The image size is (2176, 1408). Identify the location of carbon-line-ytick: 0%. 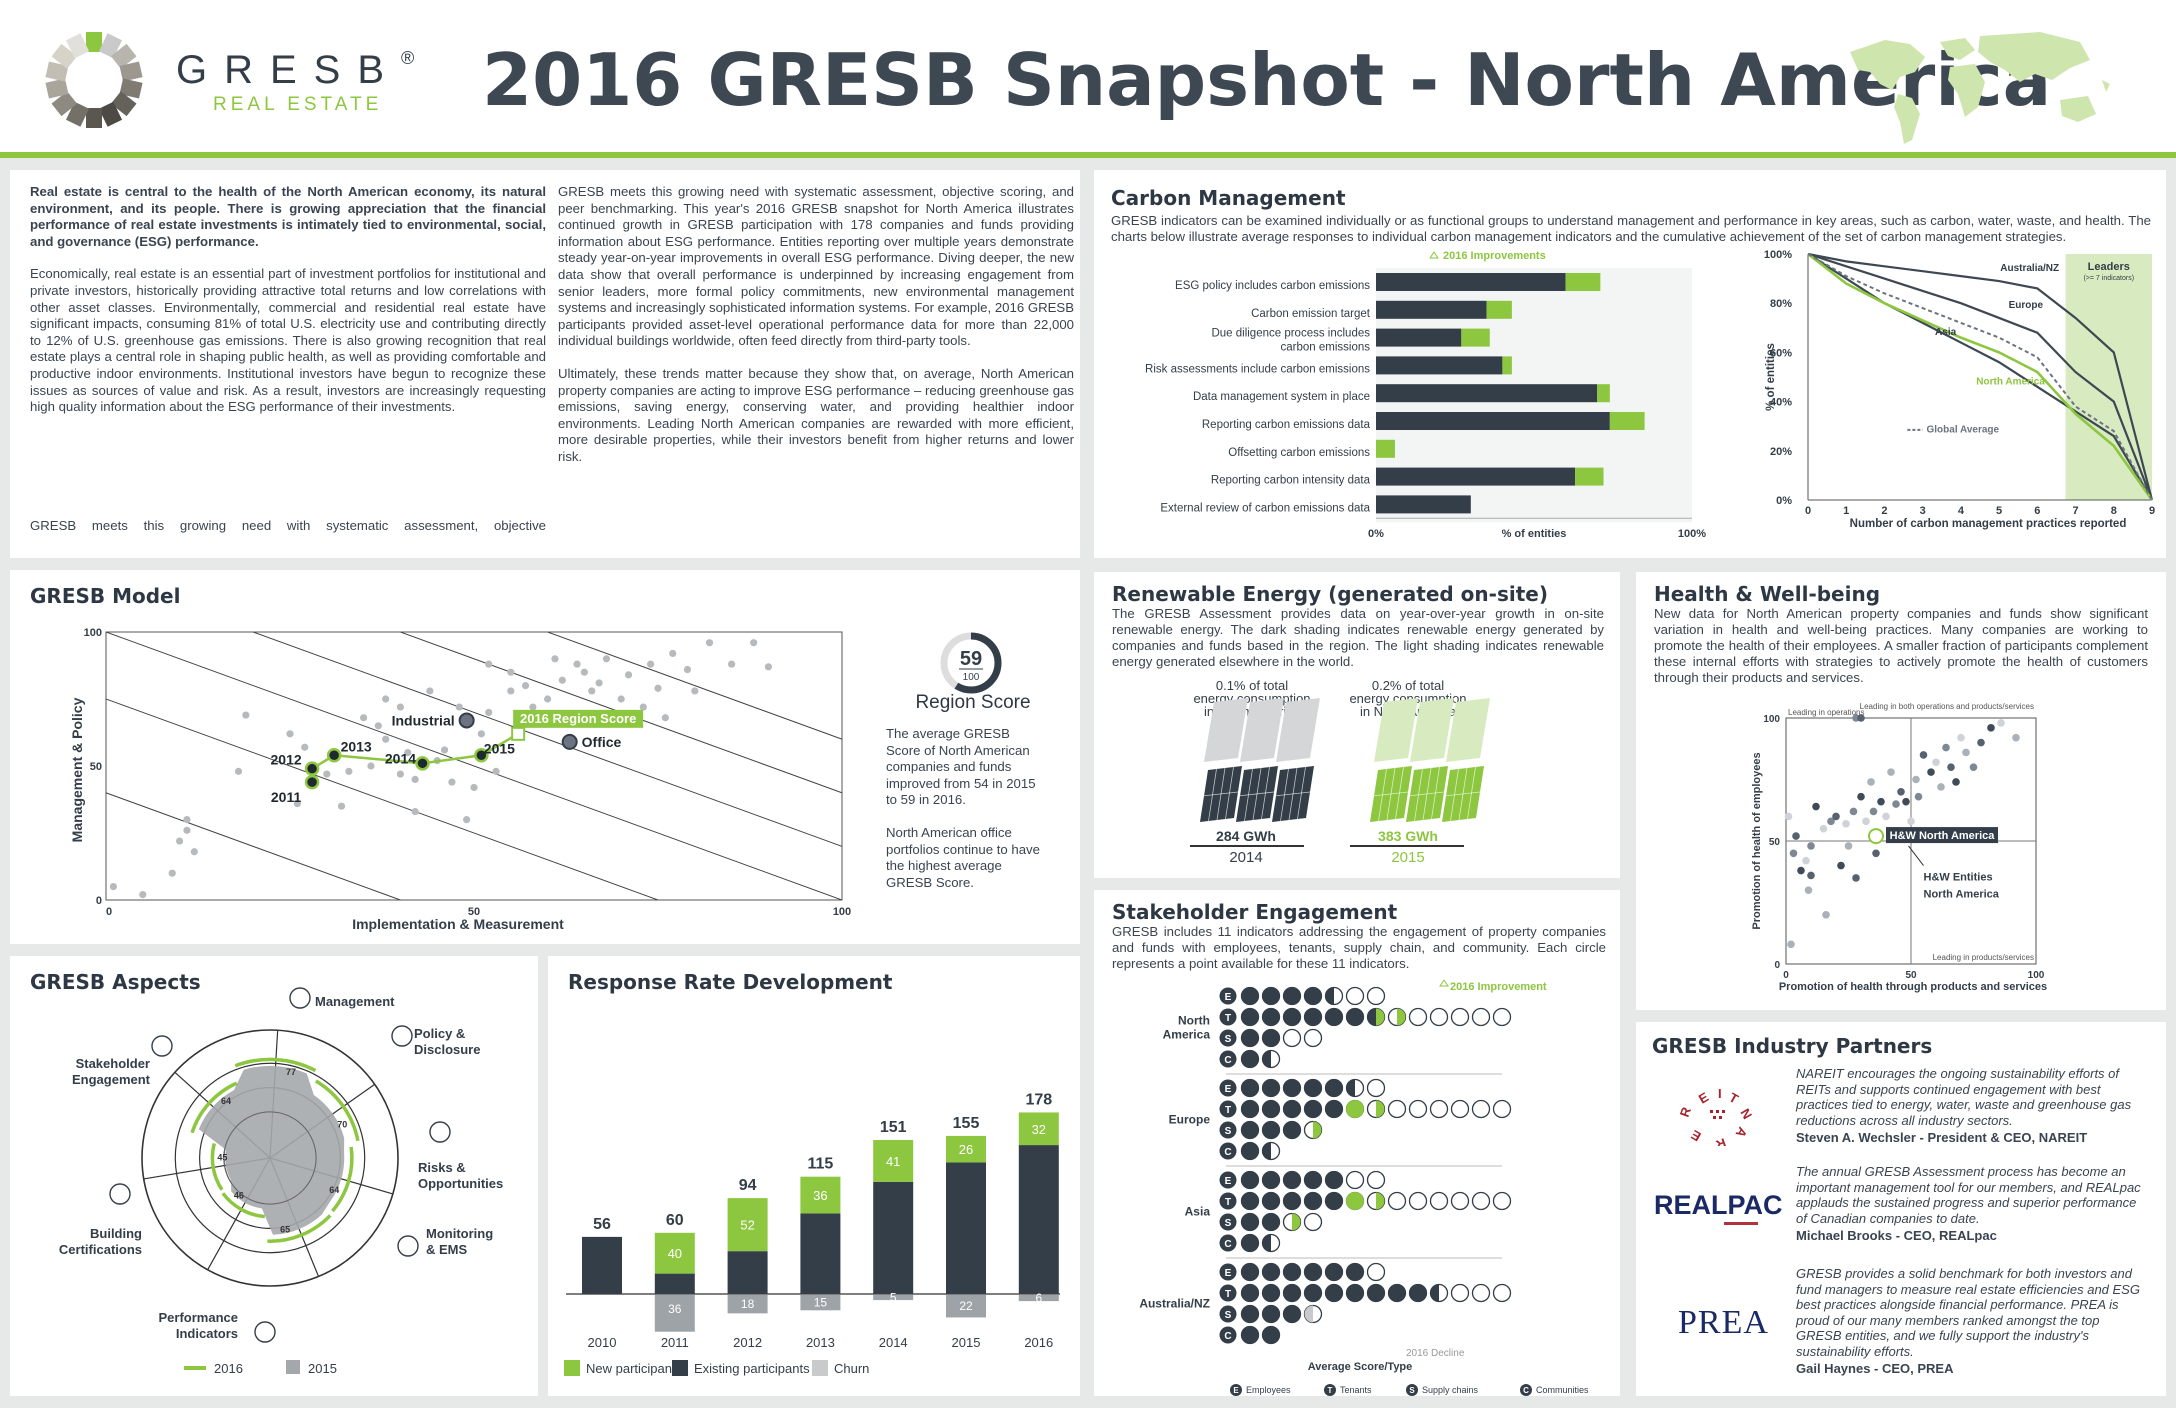
(1784, 501).